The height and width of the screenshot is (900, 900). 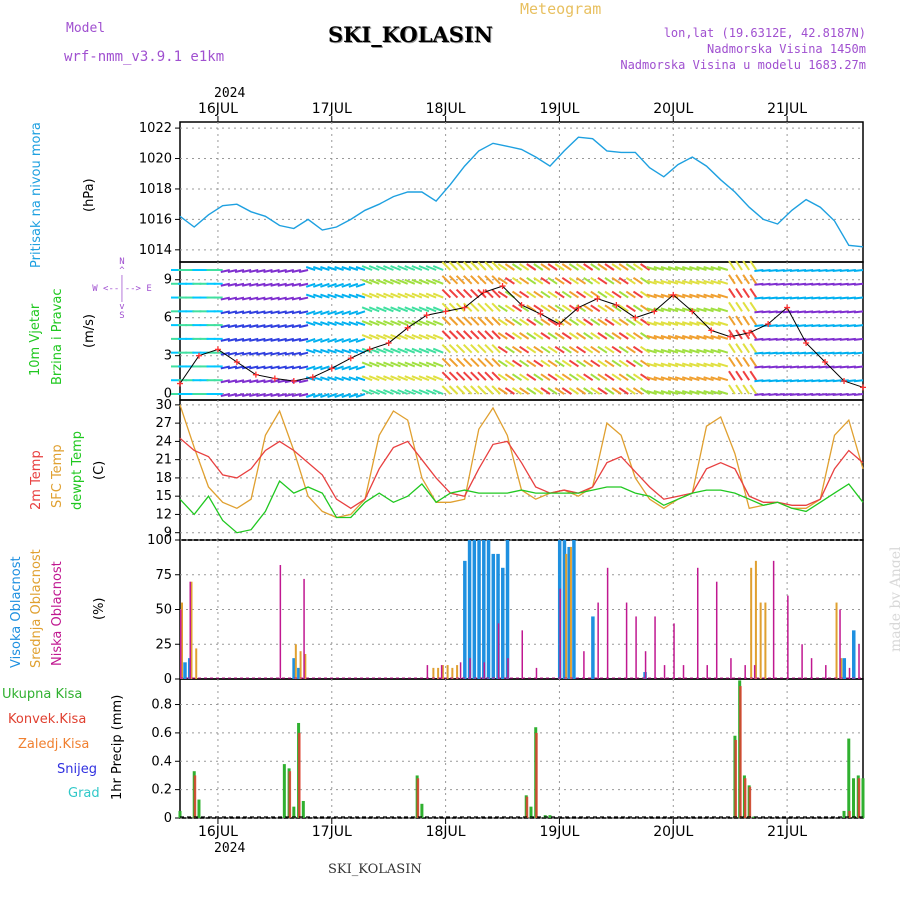 What do you see at coordinates (844, 668) in the screenshot?
I see `high-cloud-bar` at bounding box center [844, 668].